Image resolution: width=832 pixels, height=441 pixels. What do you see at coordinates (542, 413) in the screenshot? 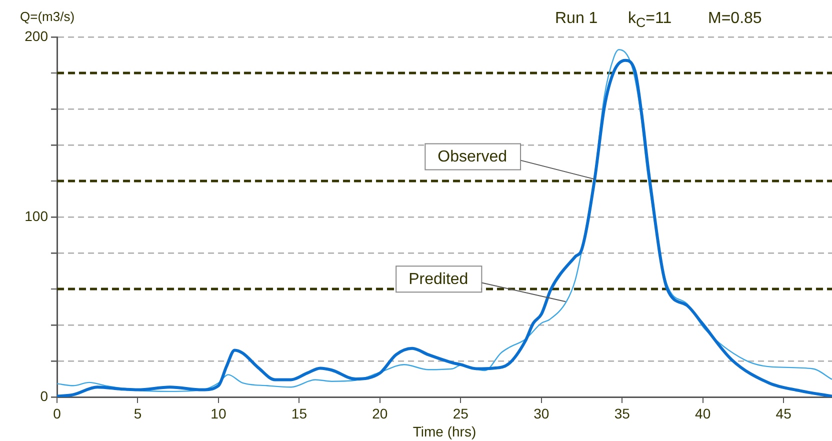
I see `x-tick-label: 30` at bounding box center [542, 413].